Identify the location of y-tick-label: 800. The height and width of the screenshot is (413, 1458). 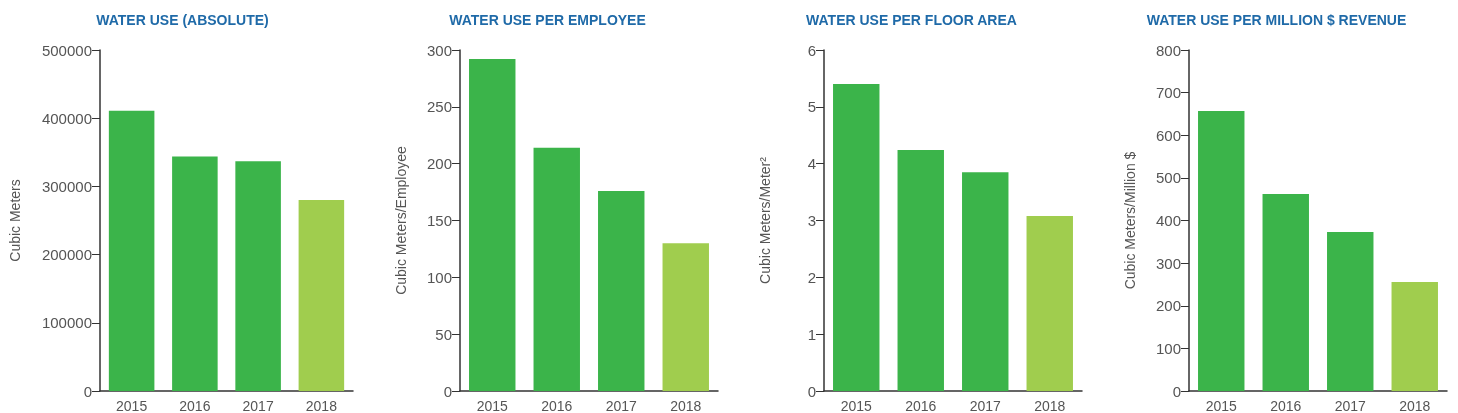
(1168, 50).